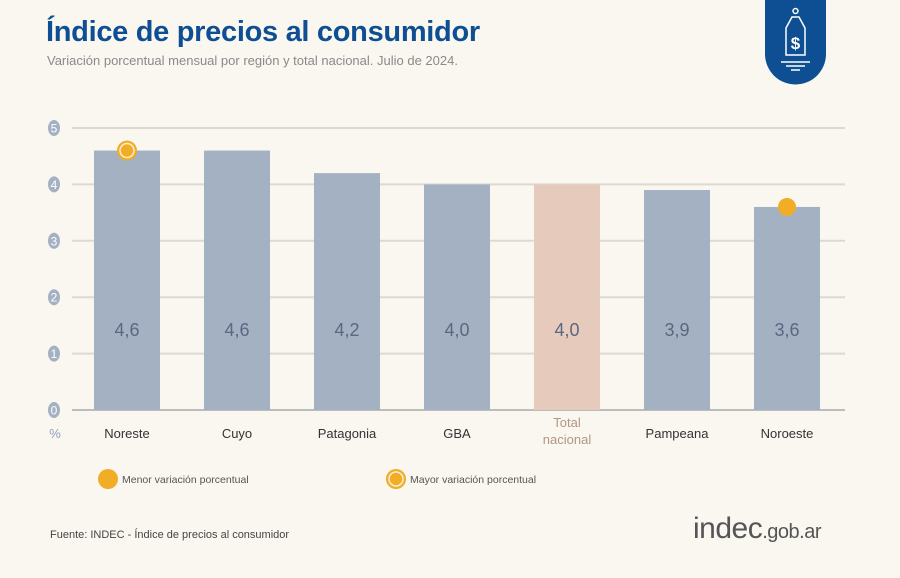 The image size is (900, 578). I want to click on x-tick-label: Pampeana, so click(678, 433).